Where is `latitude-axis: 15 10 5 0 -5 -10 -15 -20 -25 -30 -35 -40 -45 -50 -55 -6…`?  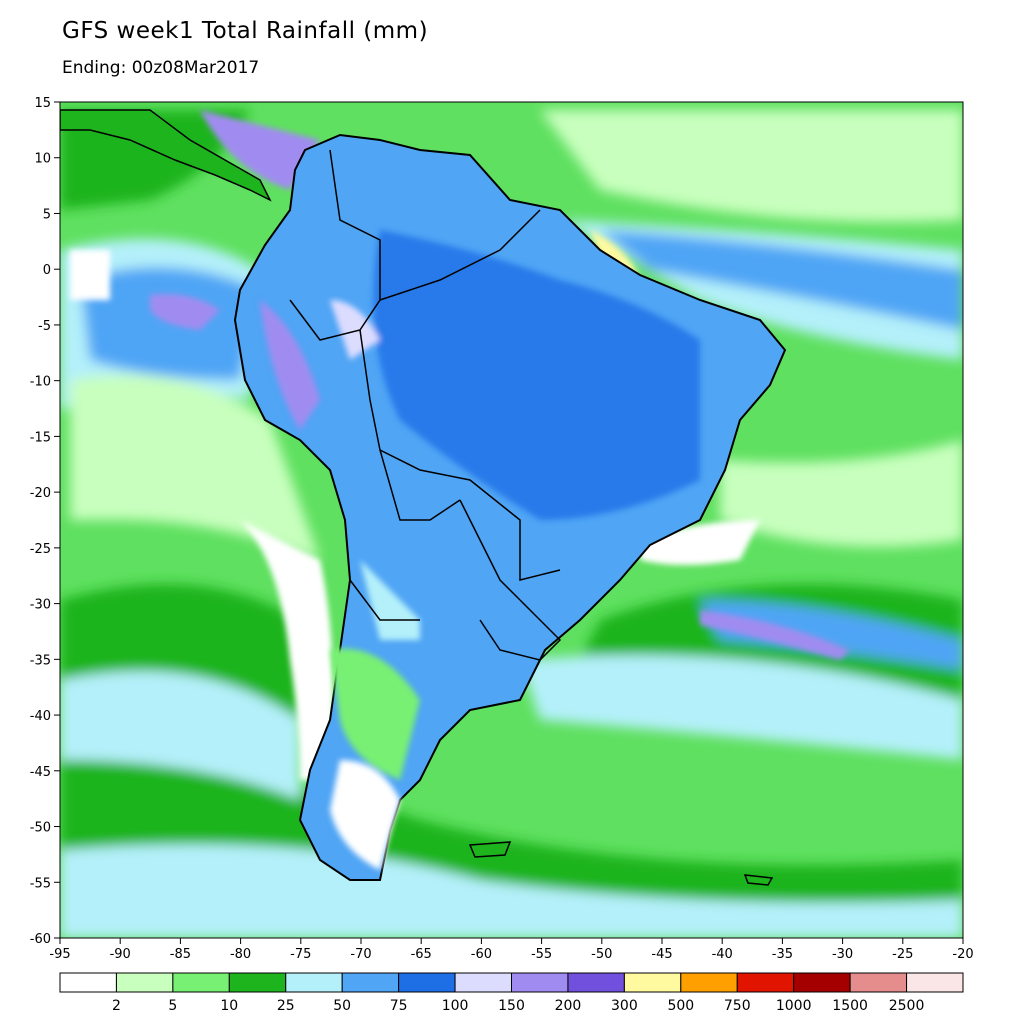 latitude-axis: 15 10 5 0 -5 -10 -15 -20 -25 -30 -35 -40 -45 -50 -55 -6… is located at coordinates (45, 521).